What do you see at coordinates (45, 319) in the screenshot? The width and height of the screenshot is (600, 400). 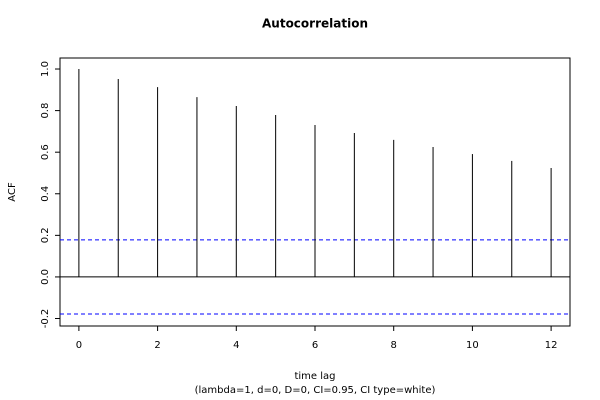 I see `y-tick-label: -0.2` at bounding box center [45, 319].